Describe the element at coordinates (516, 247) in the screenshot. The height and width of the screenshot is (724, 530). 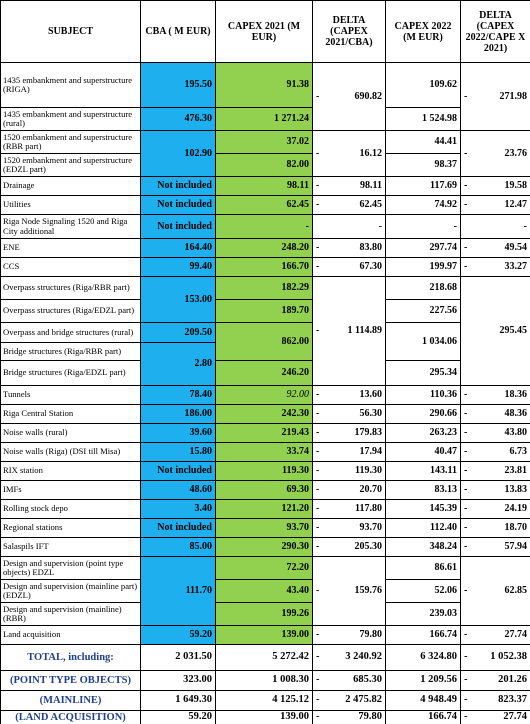
I see `delta-value: 49.54` at that location.